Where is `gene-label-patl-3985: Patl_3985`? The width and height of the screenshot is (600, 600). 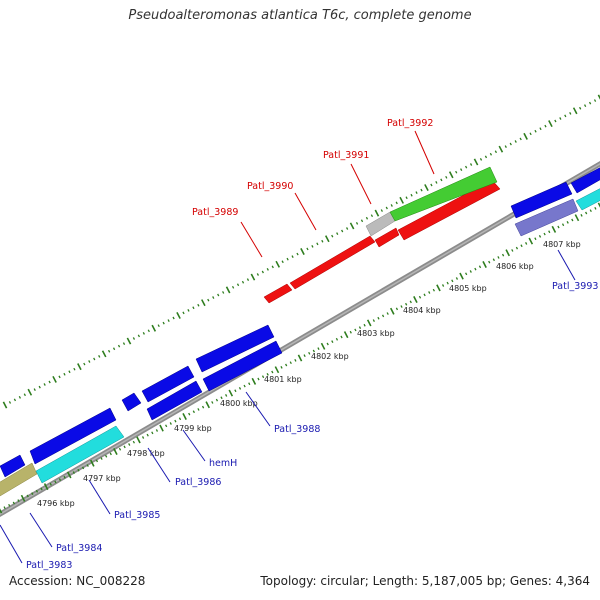 gene-label-patl-3985: Patl_3985 is located at coordinates (137, 515).